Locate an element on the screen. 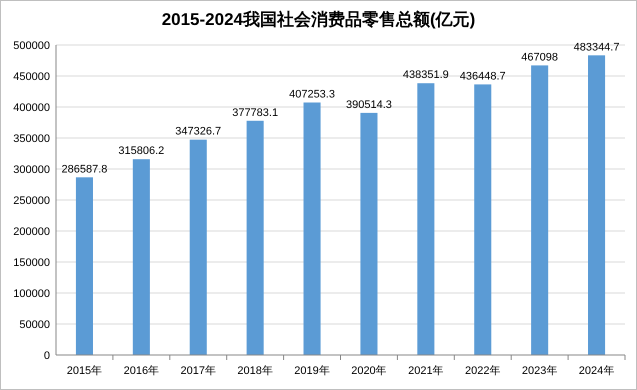 Image resolution: width=637 pixels, height=390 pixels. data-label: 377783.1 is located at coordinates (255, 112).